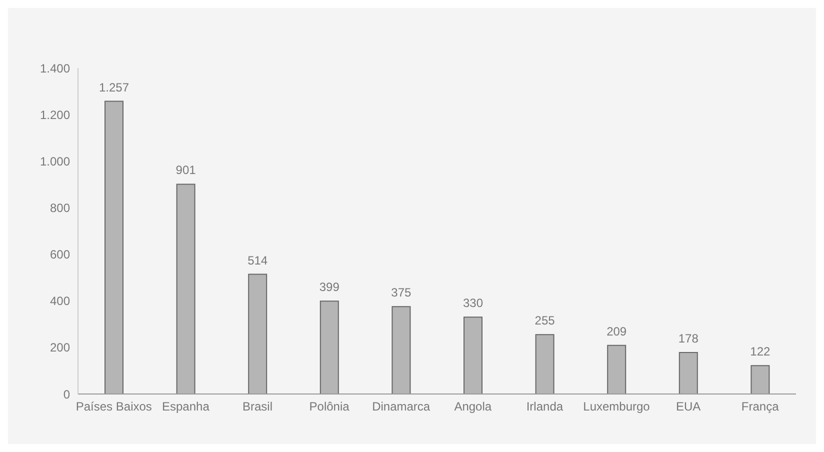  What do you see at coordinates (55, 68) in the screenshot?
I see `y-tick-label: 1.400` at bounding box center [55, 68].